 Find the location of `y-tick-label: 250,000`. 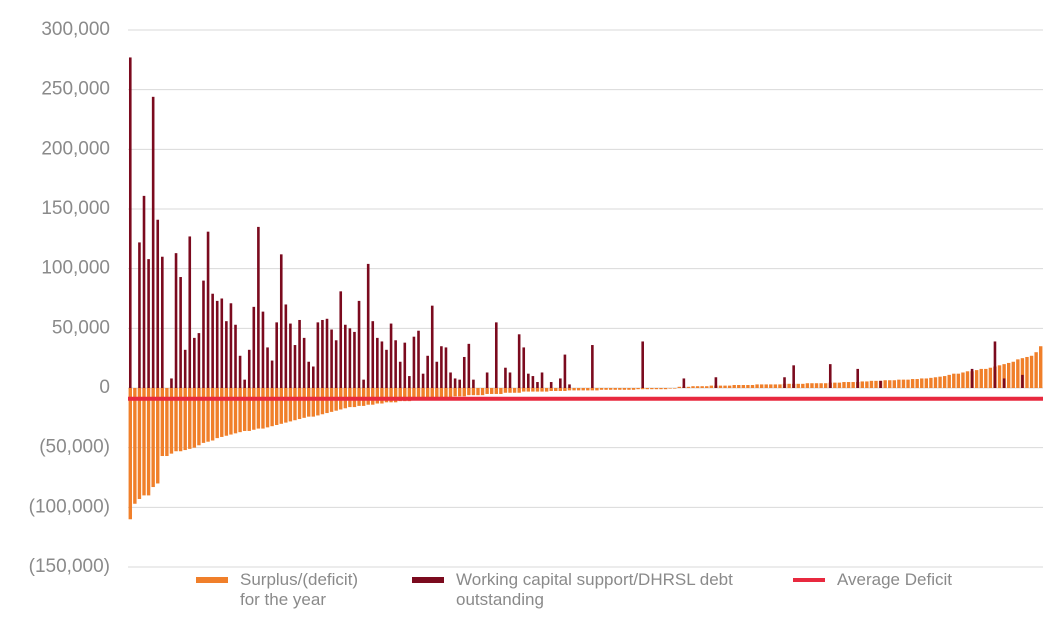

y-tick-label: 250,000 is located at coordinates (75, 89).